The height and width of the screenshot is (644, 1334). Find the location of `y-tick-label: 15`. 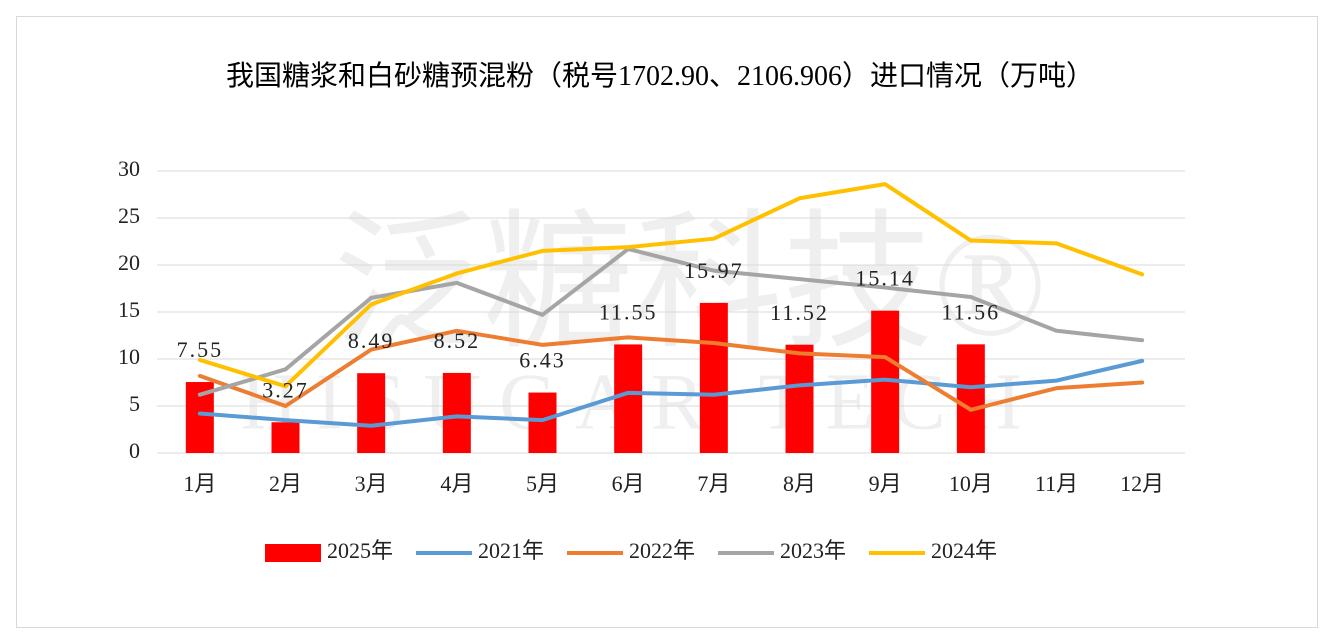

y-tick-label: 15 is located at coordinates (129, 309).